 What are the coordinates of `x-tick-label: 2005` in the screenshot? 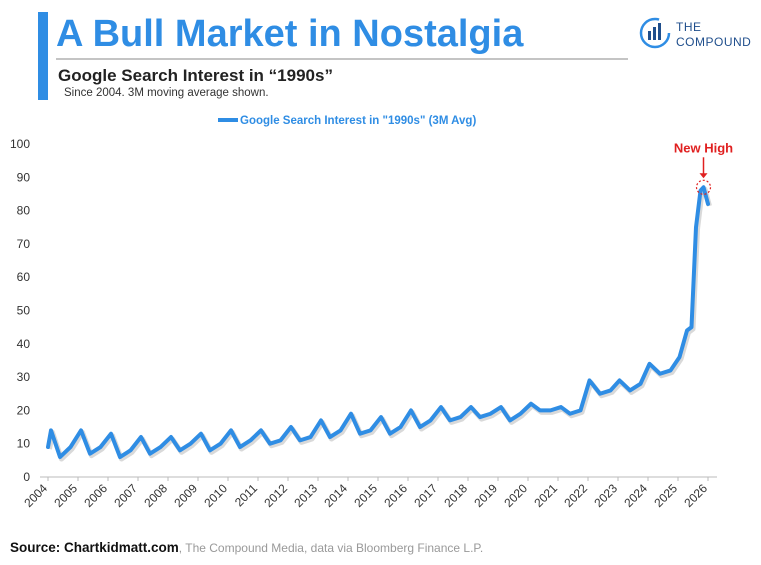 It's located at (65, 495).